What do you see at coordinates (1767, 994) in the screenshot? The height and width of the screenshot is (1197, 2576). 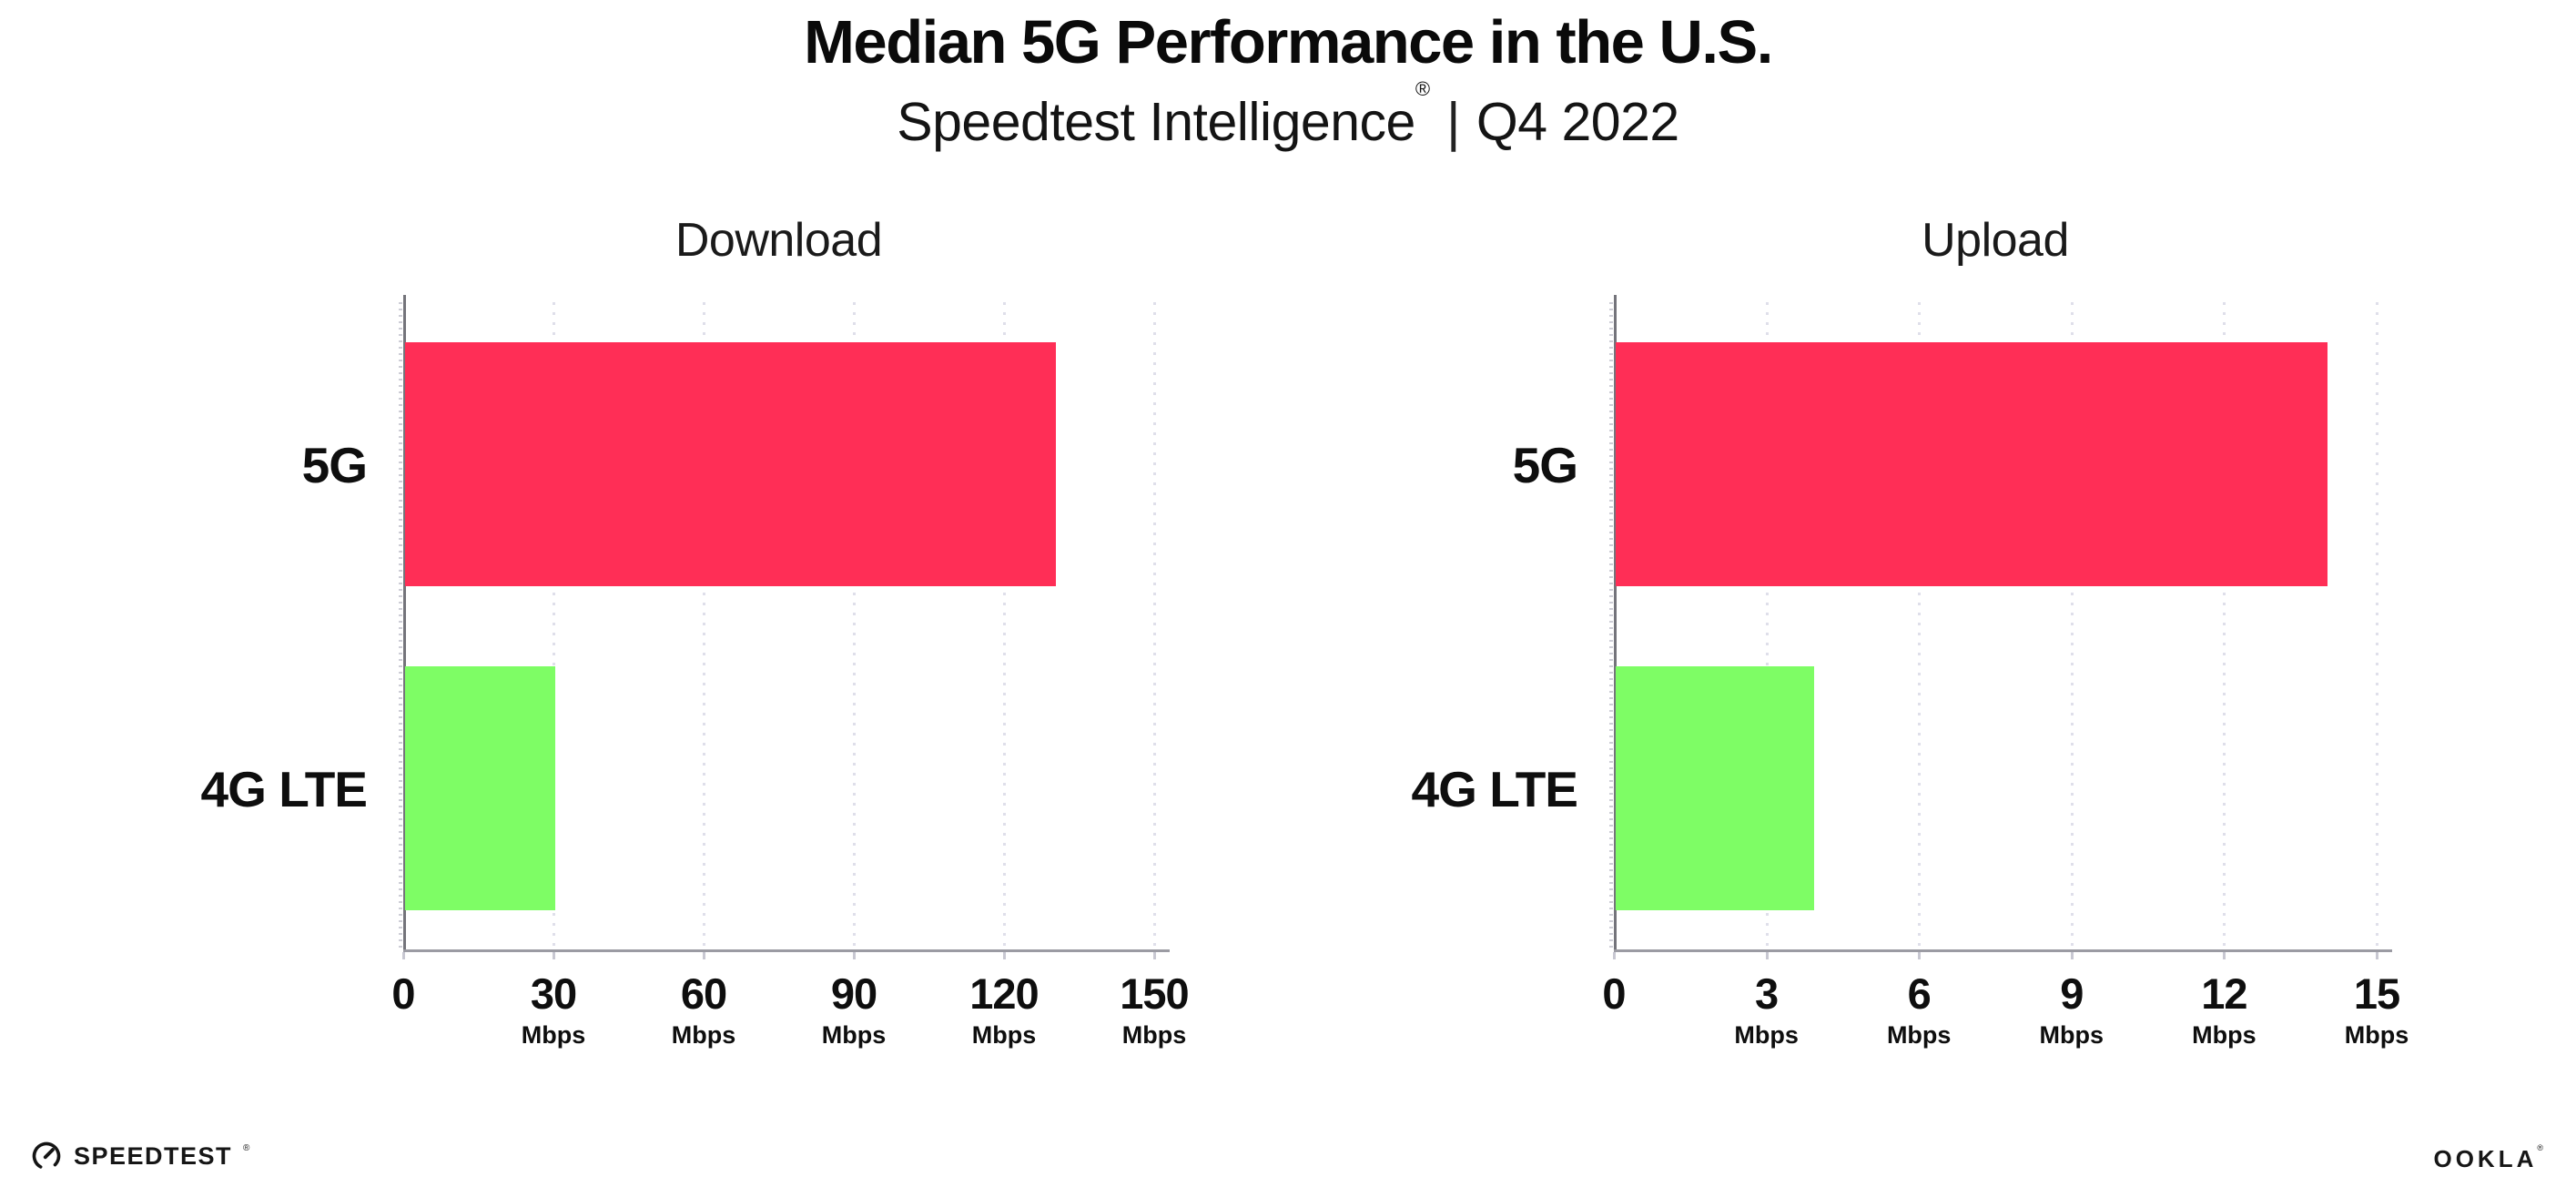 I see `tick-number: 3` at bounding box center [1767, 994].